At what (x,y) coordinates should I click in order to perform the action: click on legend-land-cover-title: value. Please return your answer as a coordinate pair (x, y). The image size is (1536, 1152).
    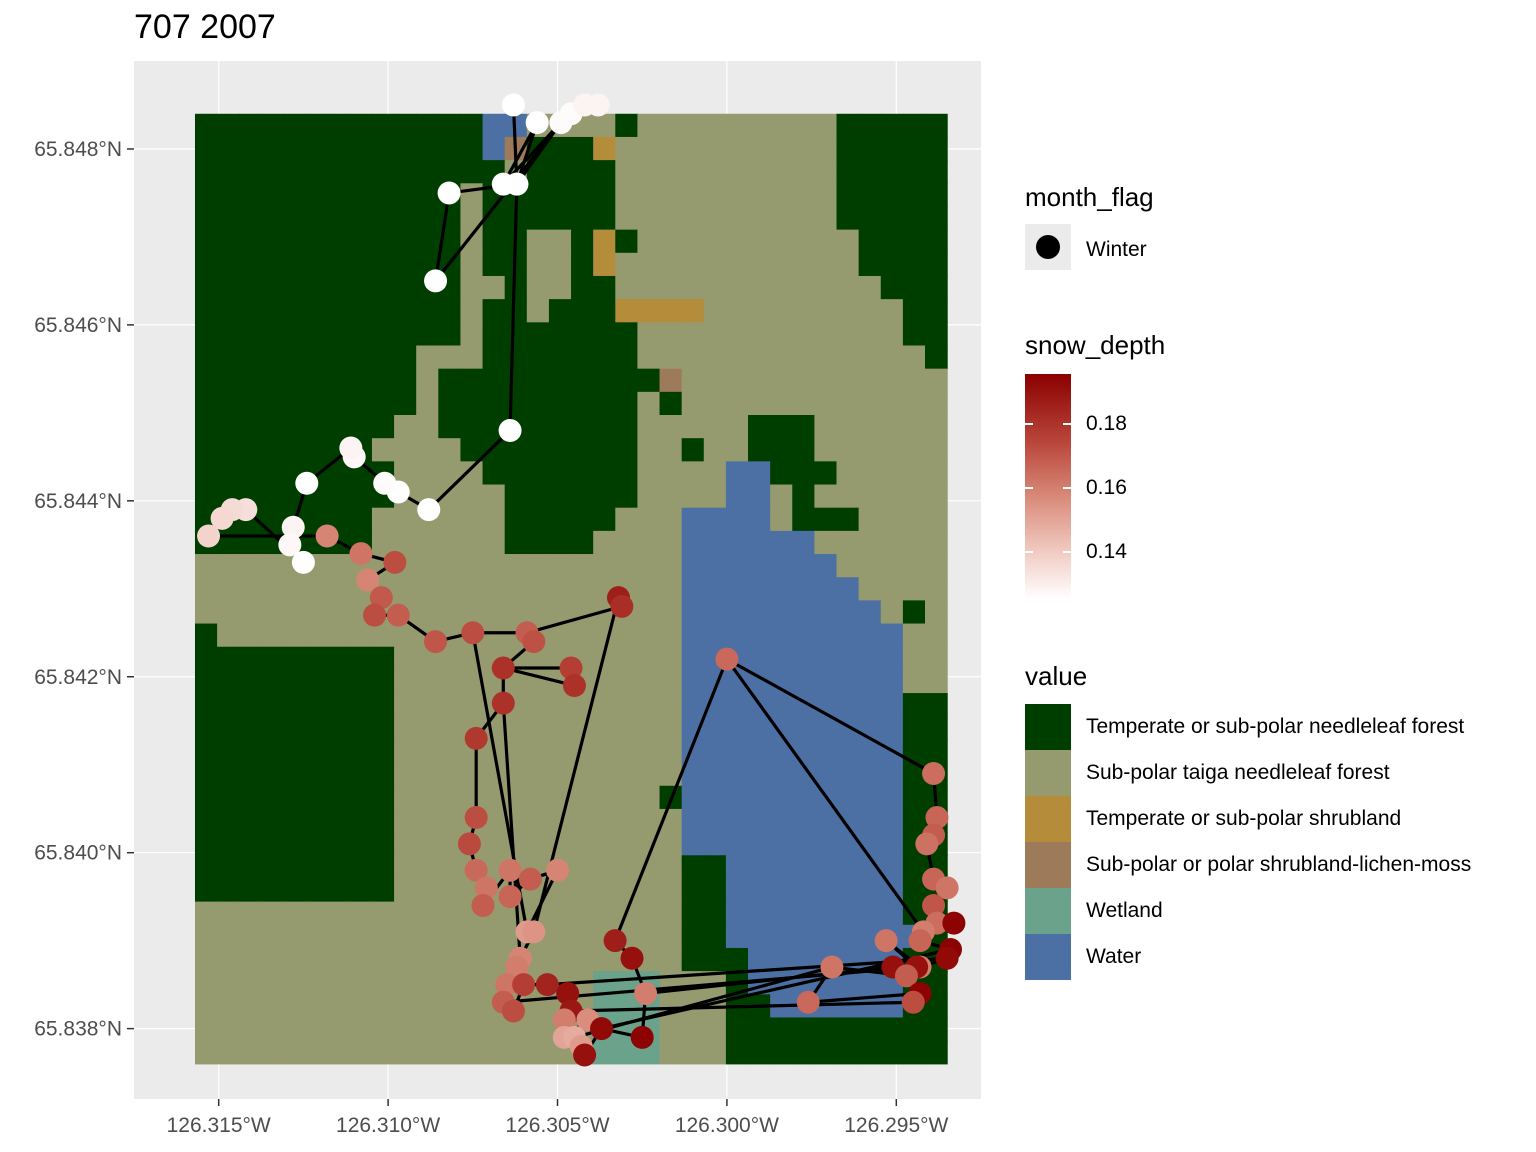
    Looking at the image, I should click on (1056, 676).